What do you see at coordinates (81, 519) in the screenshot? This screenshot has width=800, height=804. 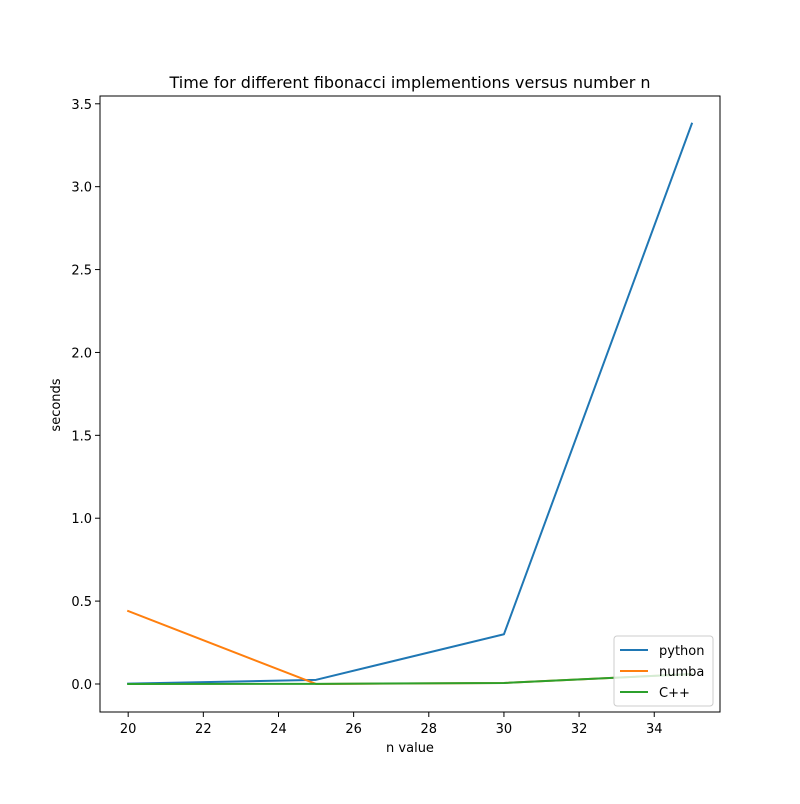 I see `y-tick-label: 1.0` at bounding box center [81, 519].